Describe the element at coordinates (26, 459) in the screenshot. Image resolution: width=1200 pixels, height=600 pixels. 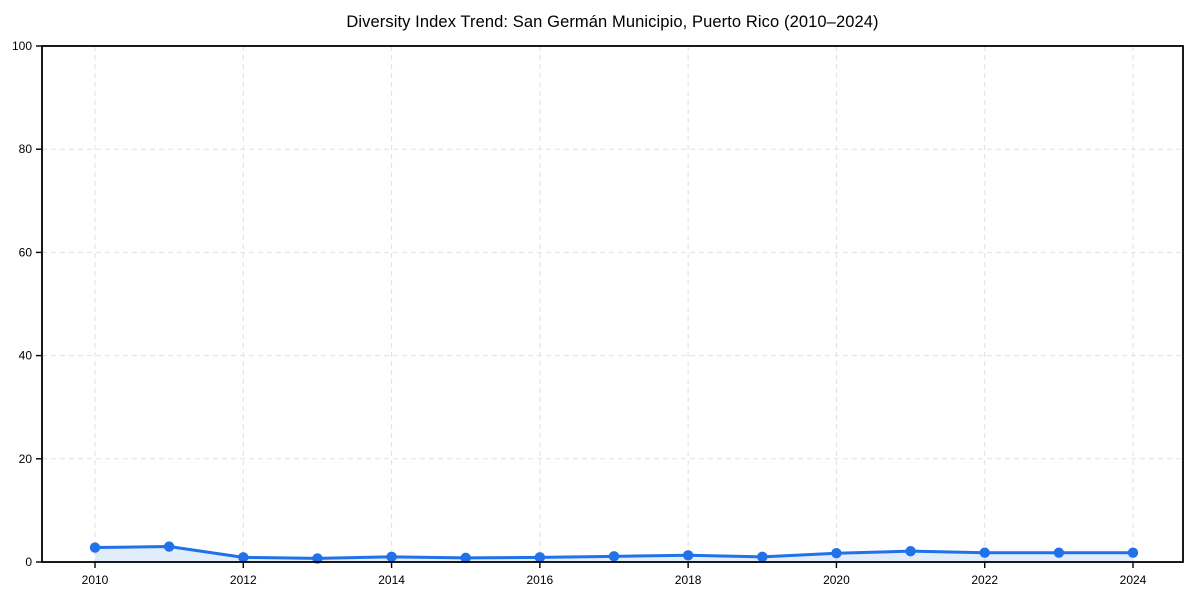
I see `y-tick-label: 20` at that location.